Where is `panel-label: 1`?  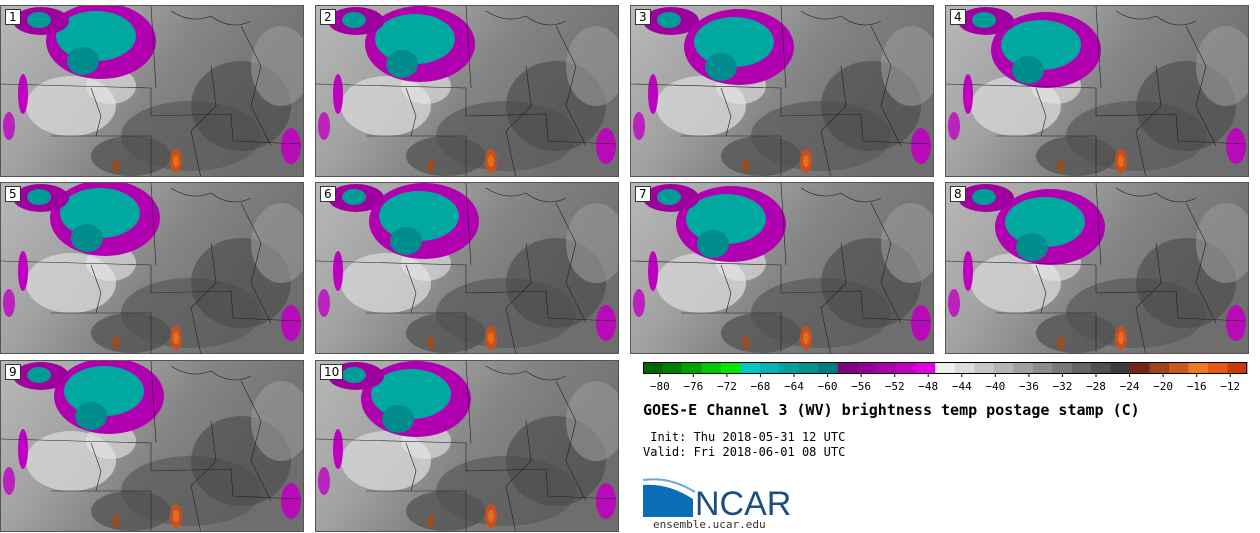 panel-label: 1 is located at coordinates (13, 17).